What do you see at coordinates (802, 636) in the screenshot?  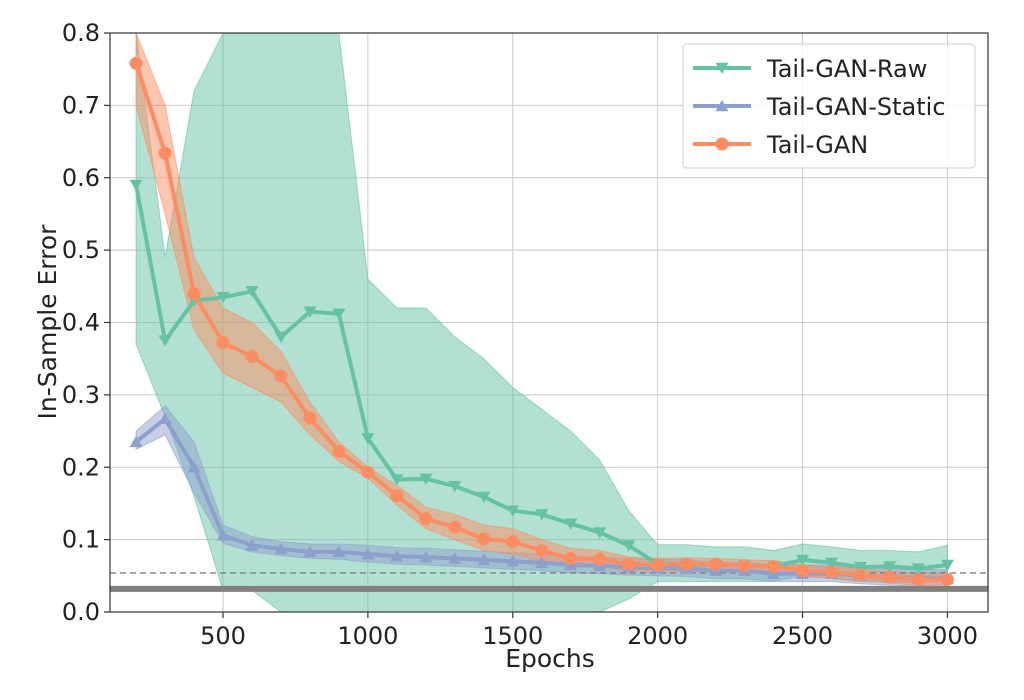 I see `x-tick-label: 2500` at bounding box center [802, 636].